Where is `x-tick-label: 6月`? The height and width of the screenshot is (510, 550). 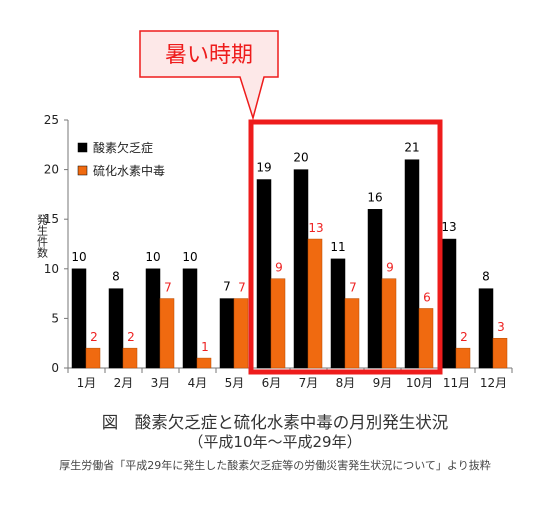
x-tick-label: 6月 is located at coordinates (272, 383).